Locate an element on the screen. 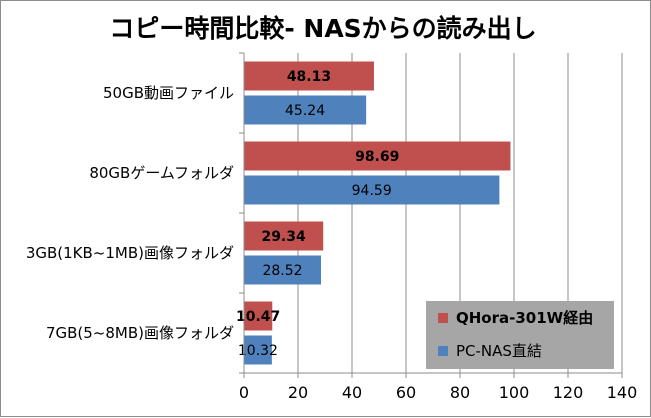 This screenshot has height=418, width=651. data-label: 45.24 is located at coordinates (305, 111).